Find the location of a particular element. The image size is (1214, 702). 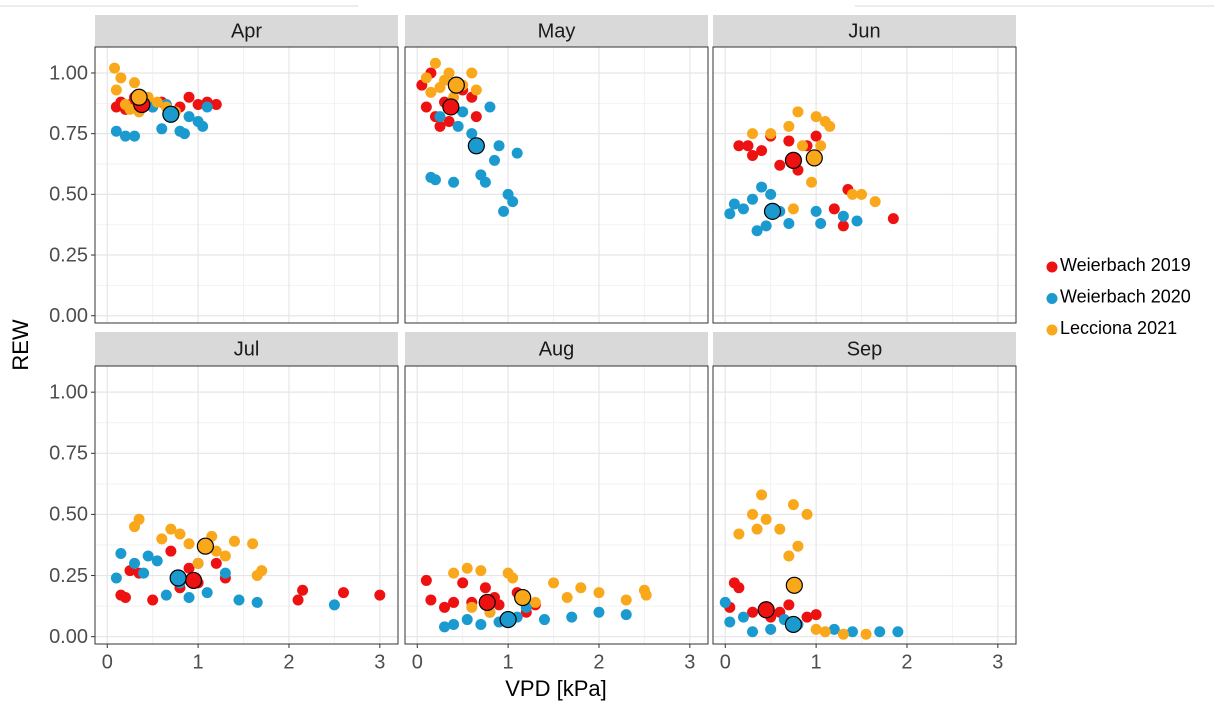

series-points: Weierbach 2020 is located at coordinates (474, 159).